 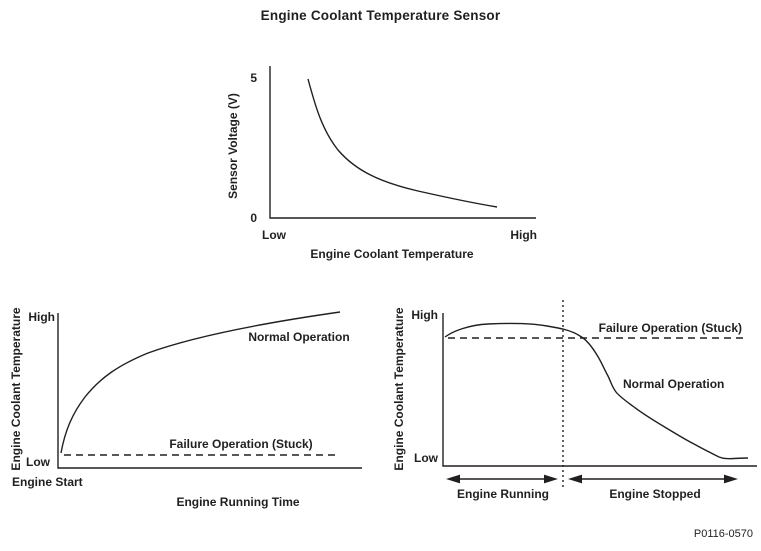 I want to click on cooldown-axes, so click(x=599, y=390).